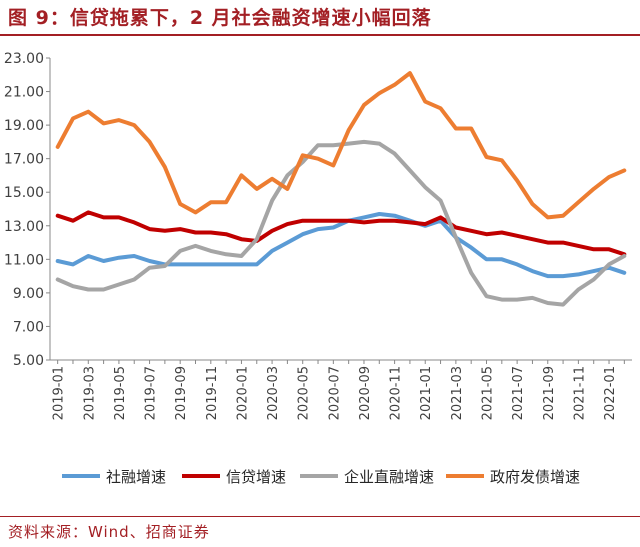  I want to click on x-tick-label: 2019-03, so click(89, 393).